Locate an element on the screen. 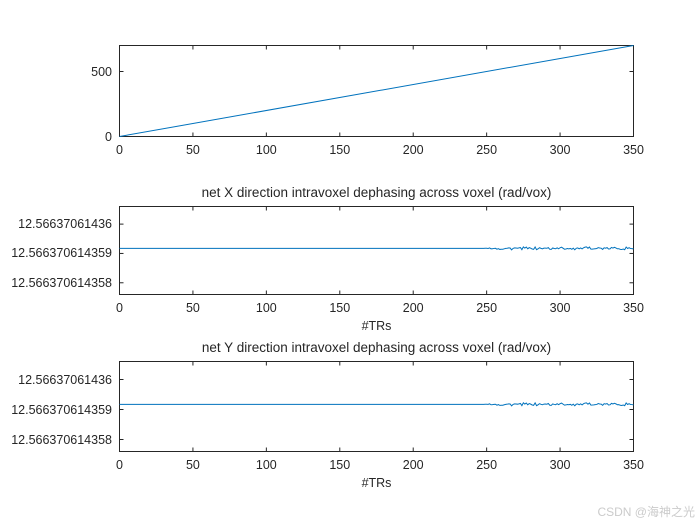 Image resolution: width=700 pixels, height=525 pixels. plot-area-net-x-dephasing is located at coordinates (376, 250).